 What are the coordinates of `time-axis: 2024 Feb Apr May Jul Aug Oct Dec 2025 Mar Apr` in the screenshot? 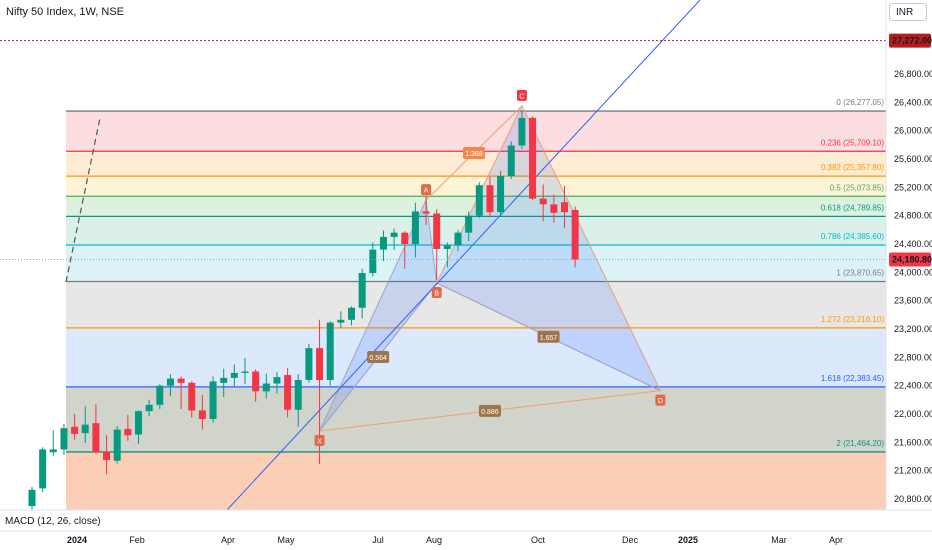 It's located at (466, 527).